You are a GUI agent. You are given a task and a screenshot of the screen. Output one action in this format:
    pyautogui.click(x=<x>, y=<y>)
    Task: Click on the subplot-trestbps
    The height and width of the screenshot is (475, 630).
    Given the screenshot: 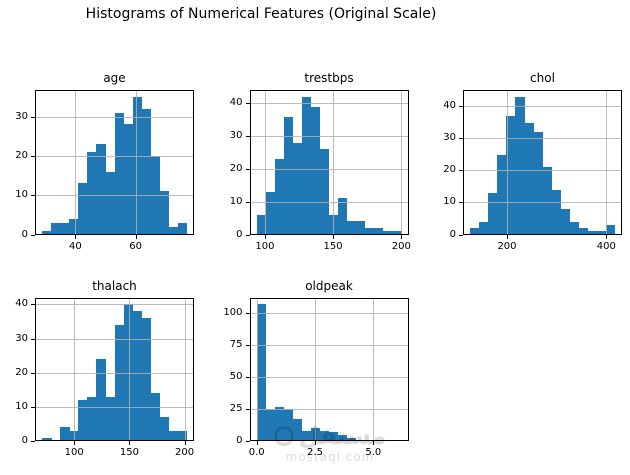 What is the action you would take?
    pyautogui.click(x=329, y=162)
    